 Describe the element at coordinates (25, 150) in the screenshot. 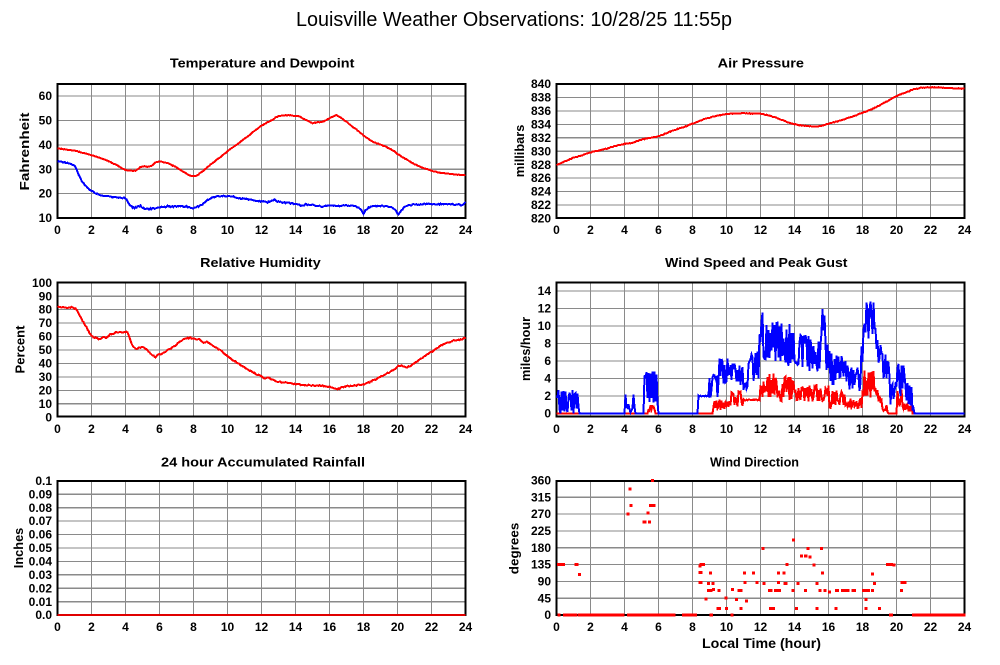

I see `svg-text: Fahrenheit` at that location.